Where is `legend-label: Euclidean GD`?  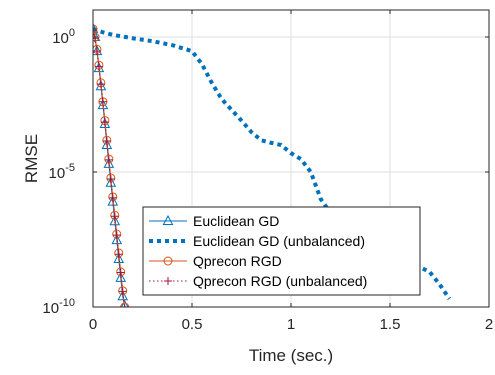
legend-label: Euclidean GD is located at coordinates (236, 221).